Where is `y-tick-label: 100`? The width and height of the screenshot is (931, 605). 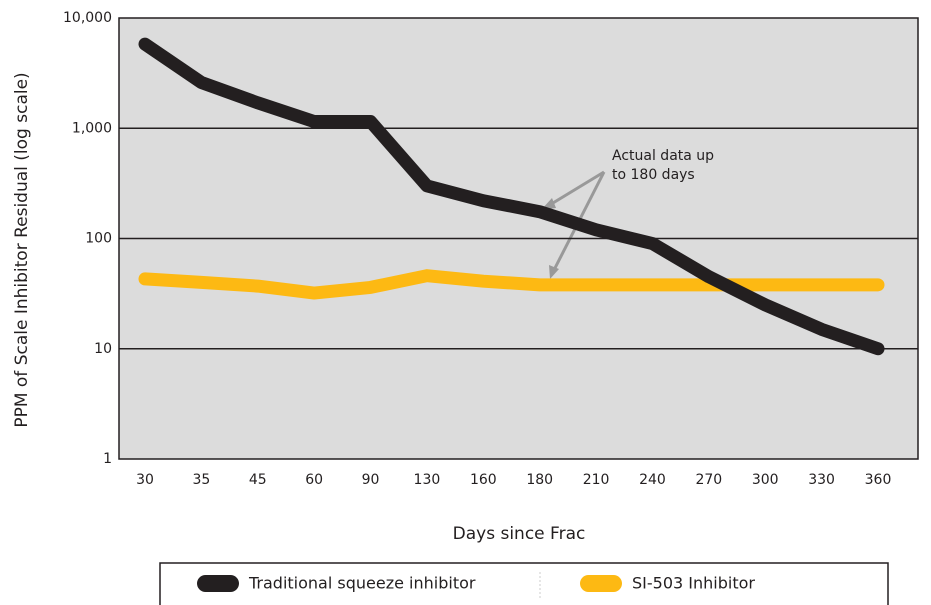 y-tick-label: 100 is located at coordinates (98, 239).